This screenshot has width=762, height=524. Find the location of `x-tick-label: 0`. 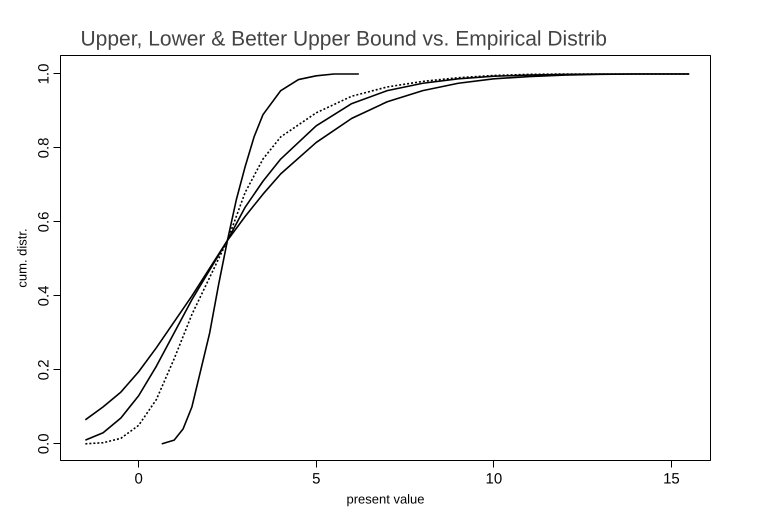

x-tick-label: 0 is located at coordinates (138, 479).